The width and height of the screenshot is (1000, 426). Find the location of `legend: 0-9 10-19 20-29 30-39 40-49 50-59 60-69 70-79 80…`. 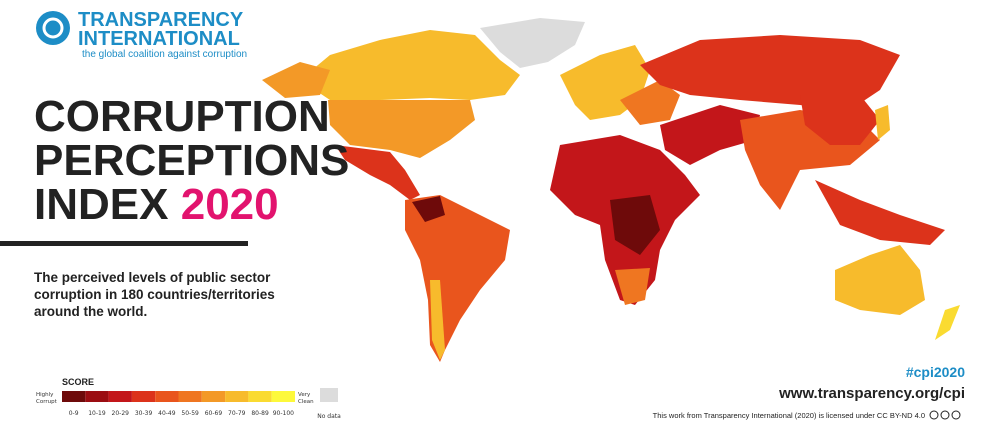

legend: 0-9 10-19 20-29 30-39 40-49 50-59 60-69 70-79 80… is located at coordinates (188, 404).